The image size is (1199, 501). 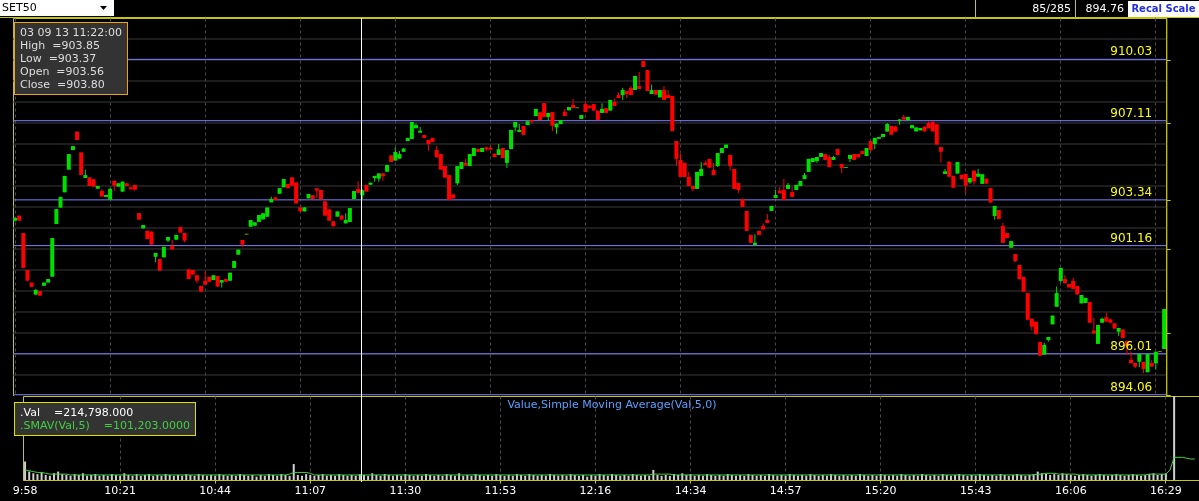 What do you see at coordinates (310, 490) in the screenshot?
I see `x-tick-label: 11:07` at bounding box center [310, 490].